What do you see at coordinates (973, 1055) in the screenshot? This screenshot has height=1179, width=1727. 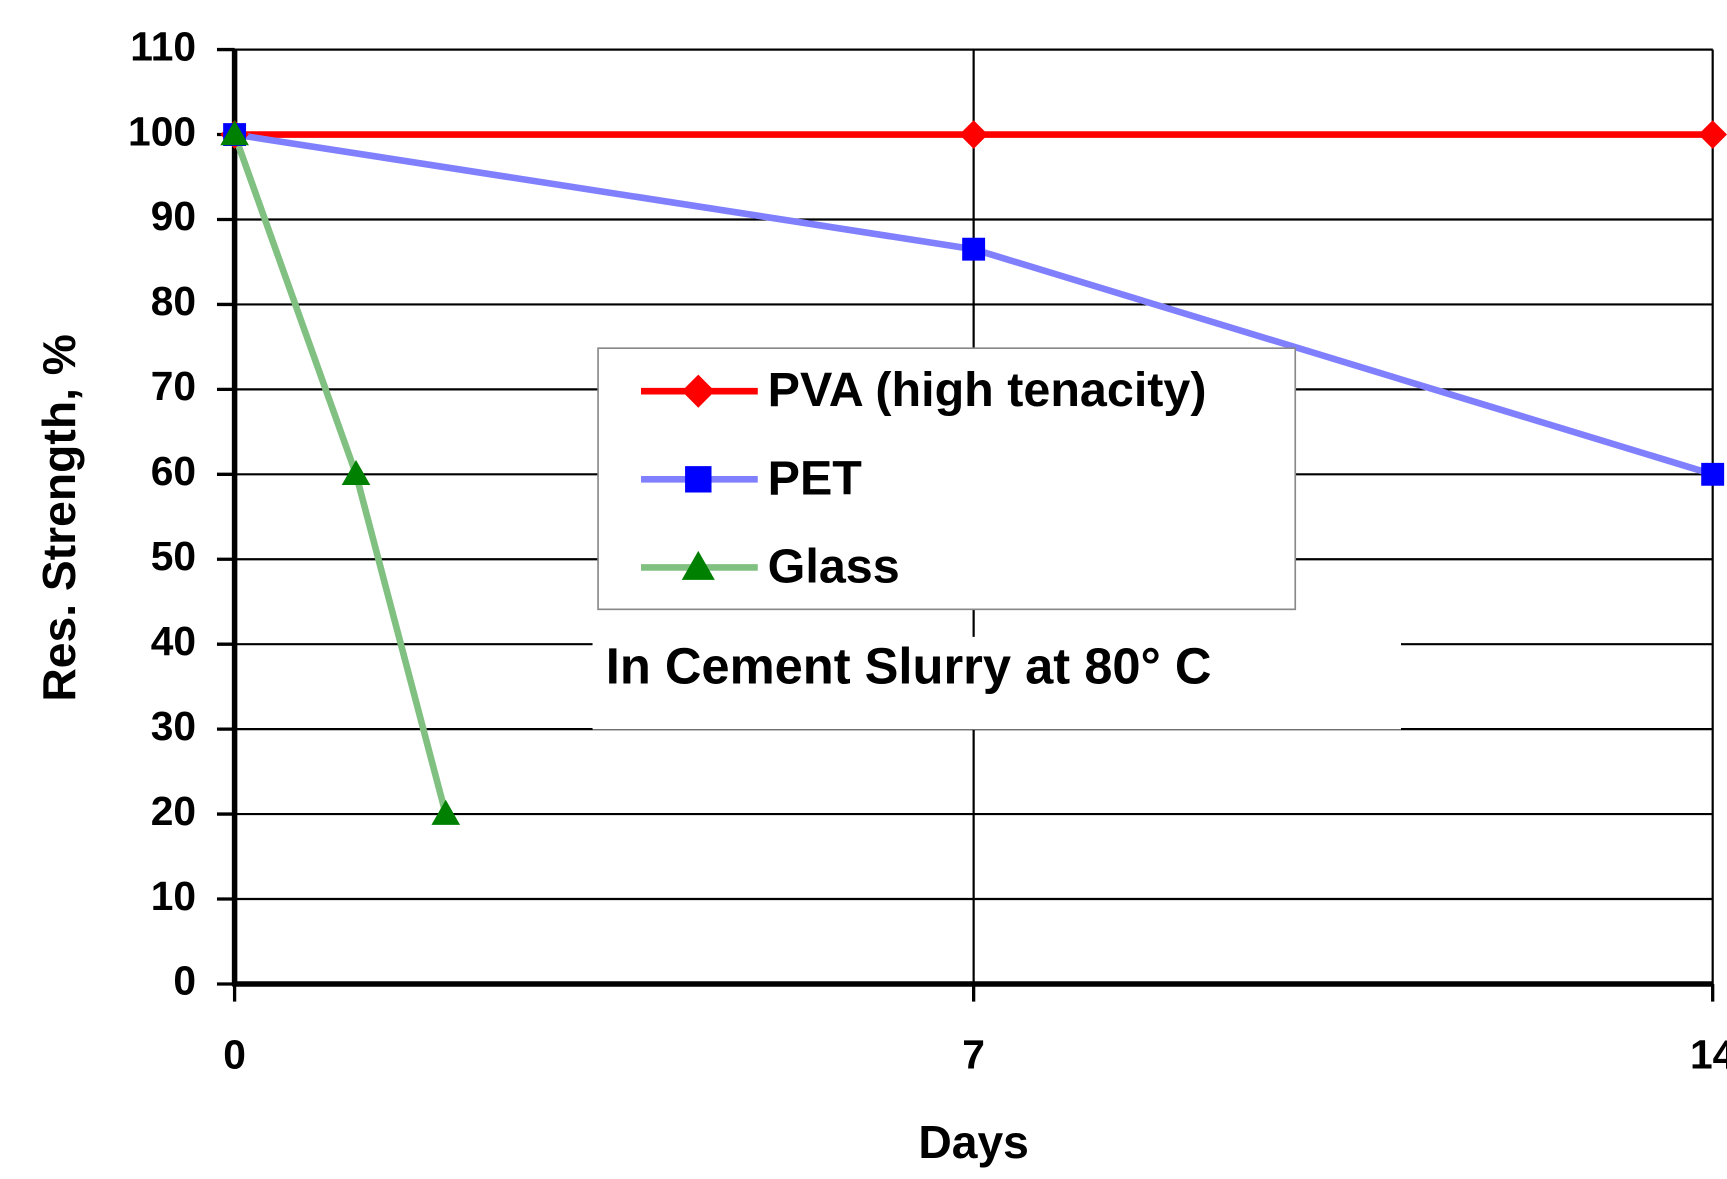 I see `x-tick-label: 7` at bounding box center [973, 1055].